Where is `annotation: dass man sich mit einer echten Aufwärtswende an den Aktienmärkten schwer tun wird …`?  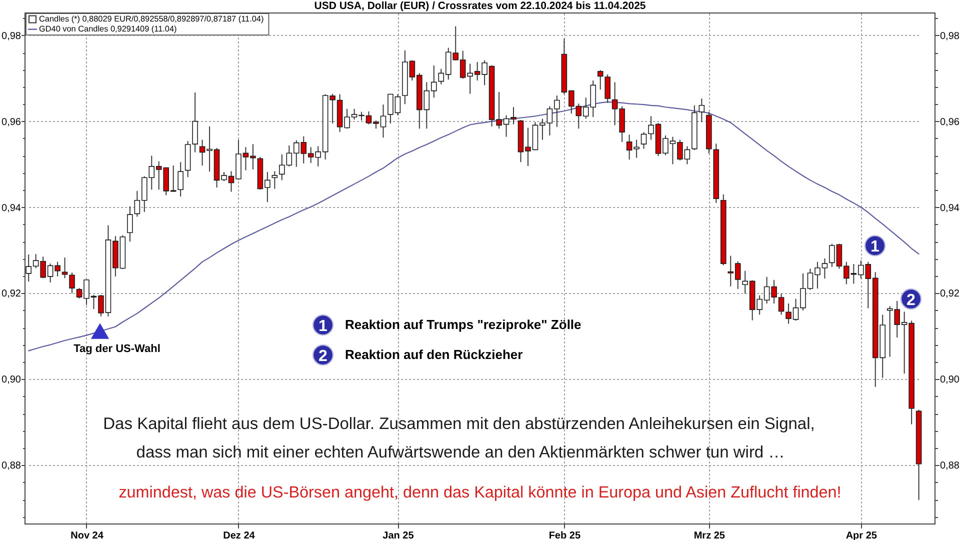
annotation: dass man sich mit einer echten Aufwärtswende an den Aktienmärkten schwer tun wird … is located at coordinates (460, 453).